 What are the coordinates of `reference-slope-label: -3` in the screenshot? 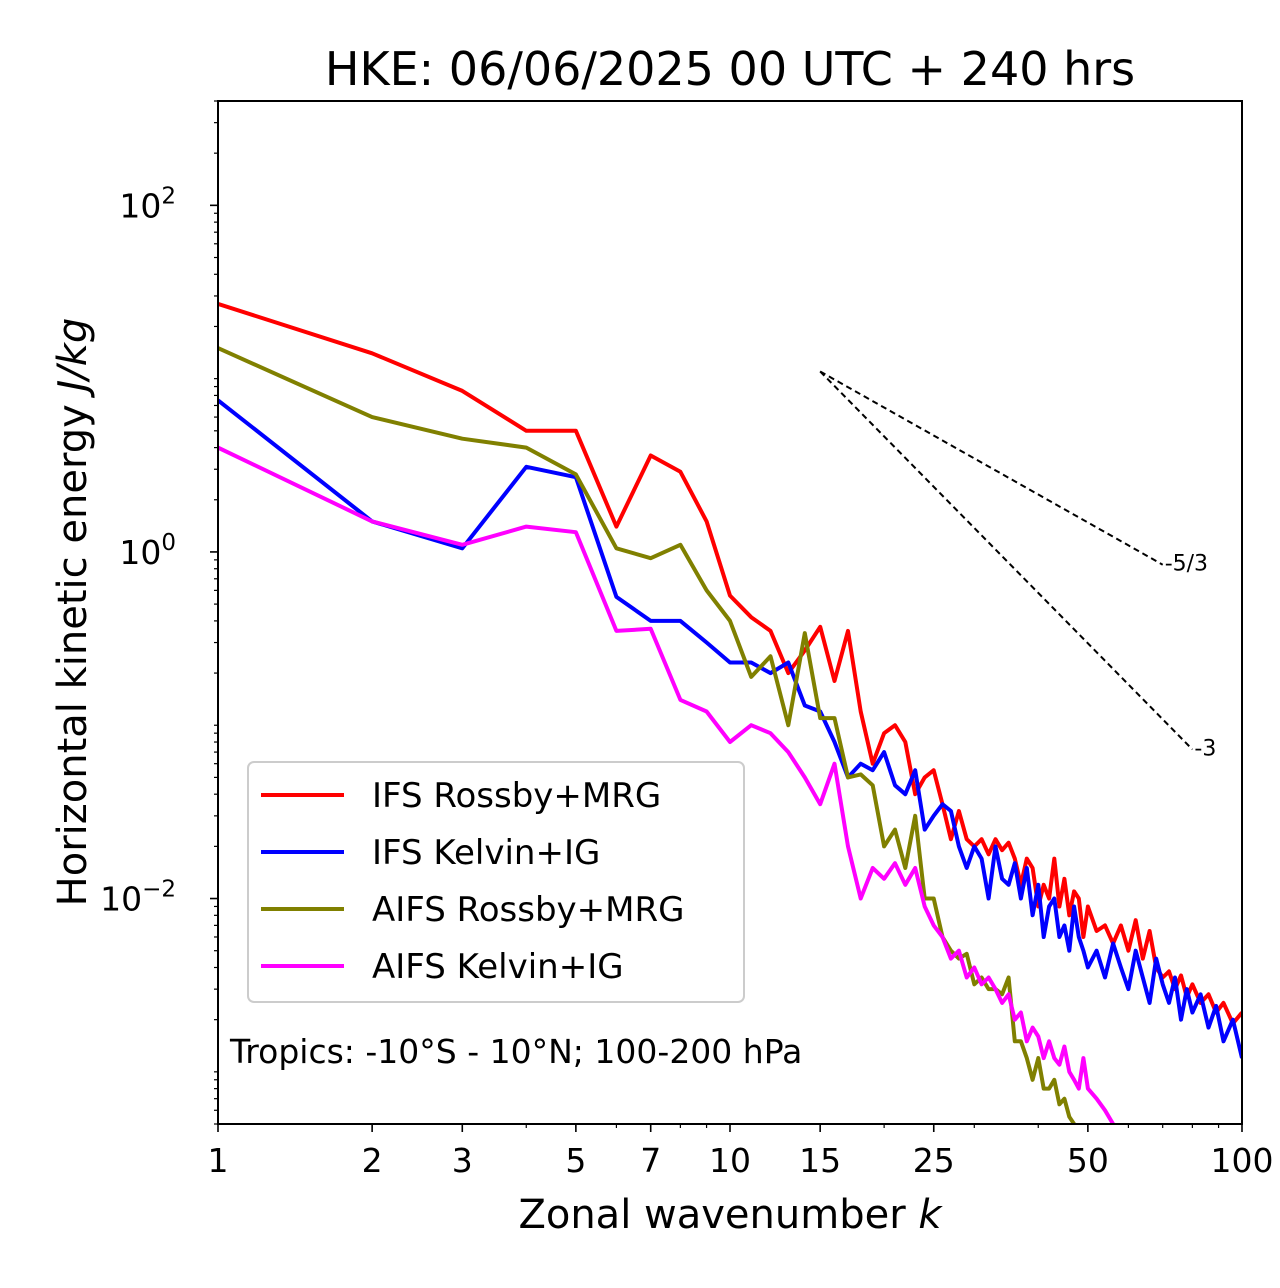 It's located at (1205, 748).